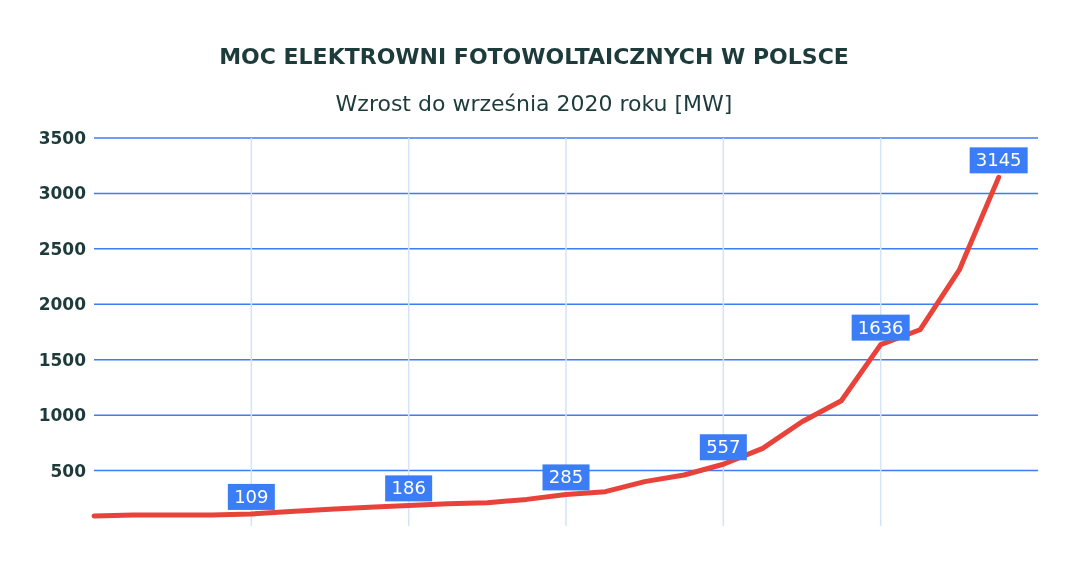 Image resolution: width=1068 pixels, height=580 pixels. I want to click on y-tick-label: 1000, so click(62, 415).